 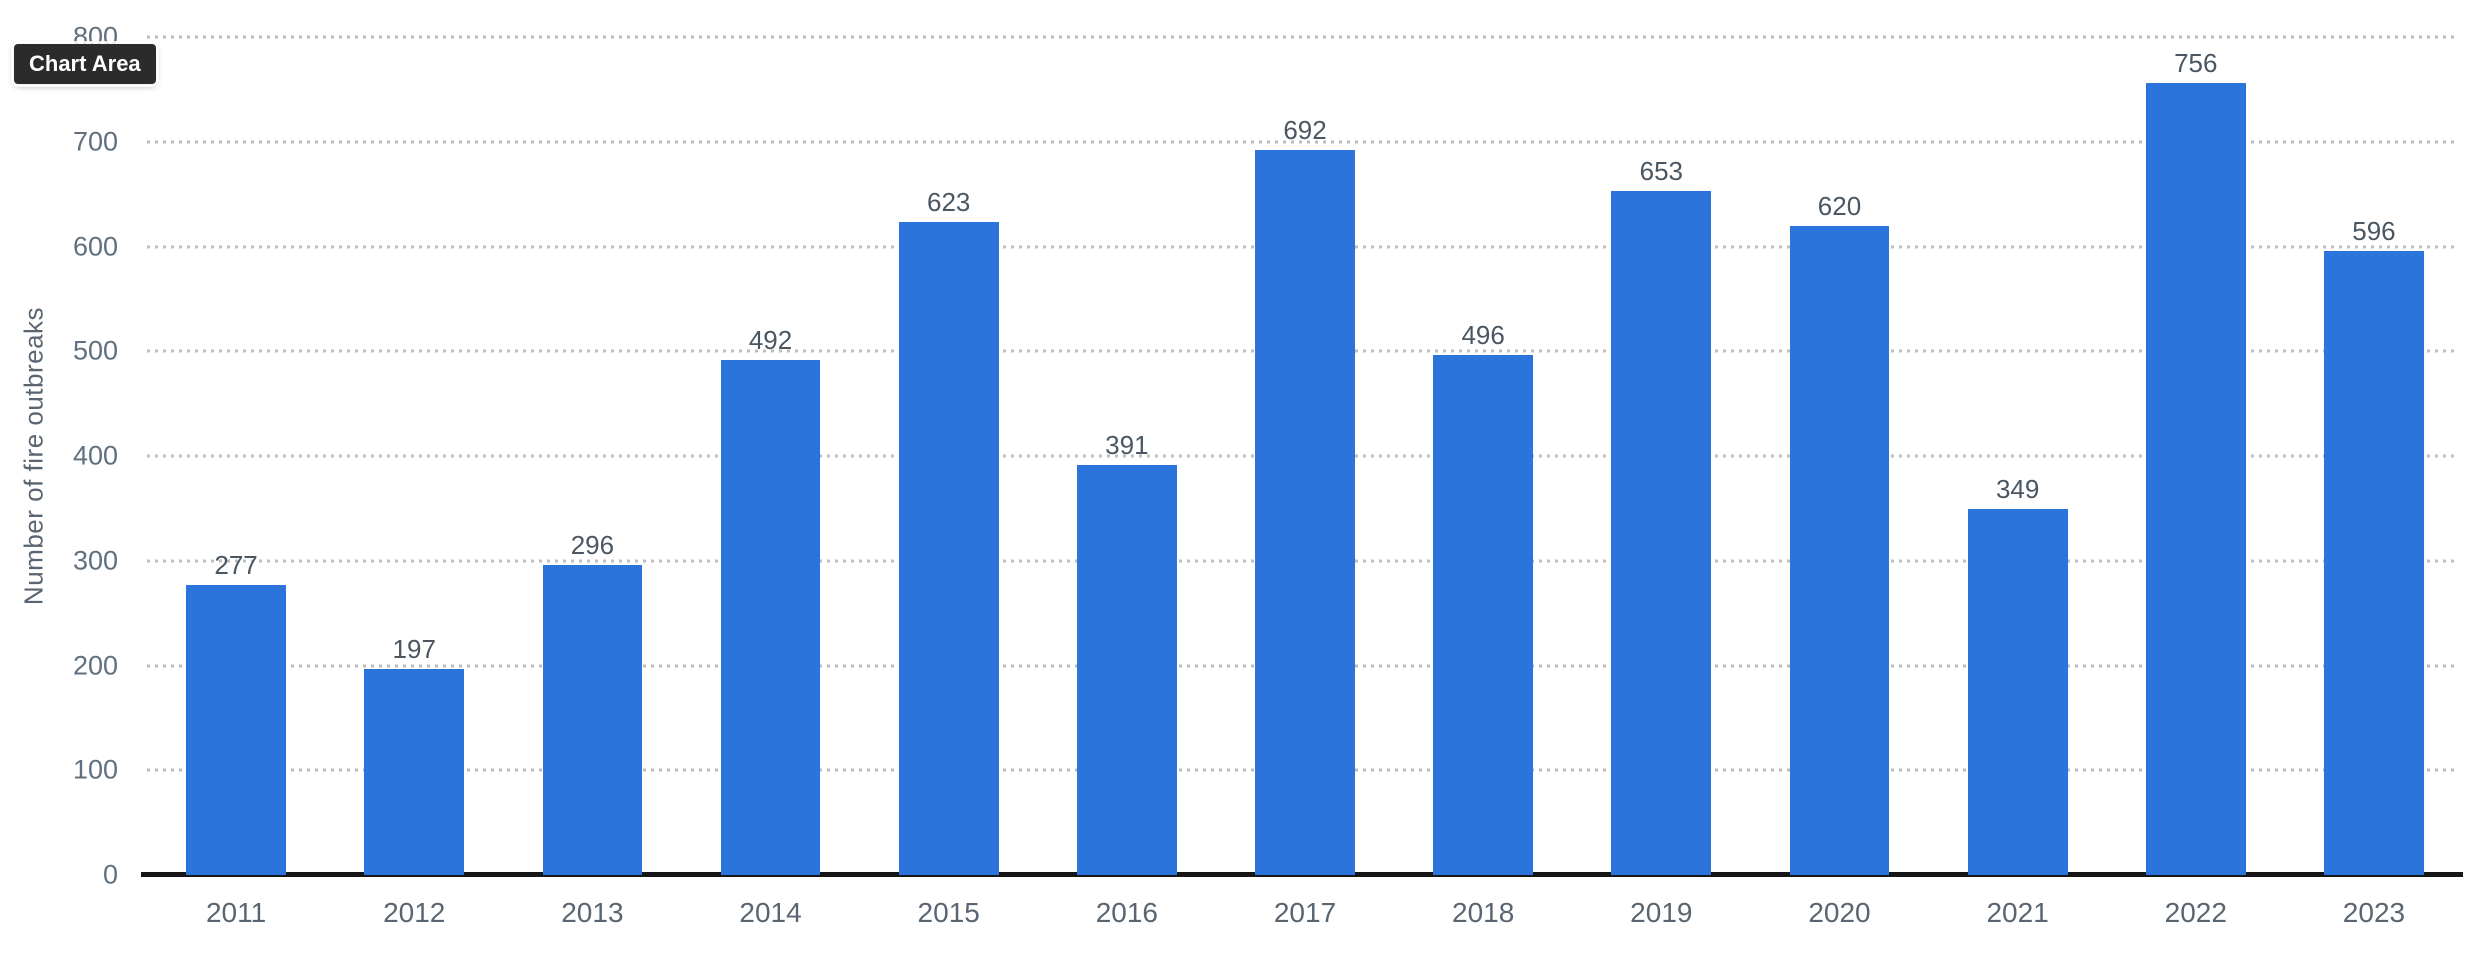 I want to click on bar-value-label-2014: 492, so click(x=770, y=339).